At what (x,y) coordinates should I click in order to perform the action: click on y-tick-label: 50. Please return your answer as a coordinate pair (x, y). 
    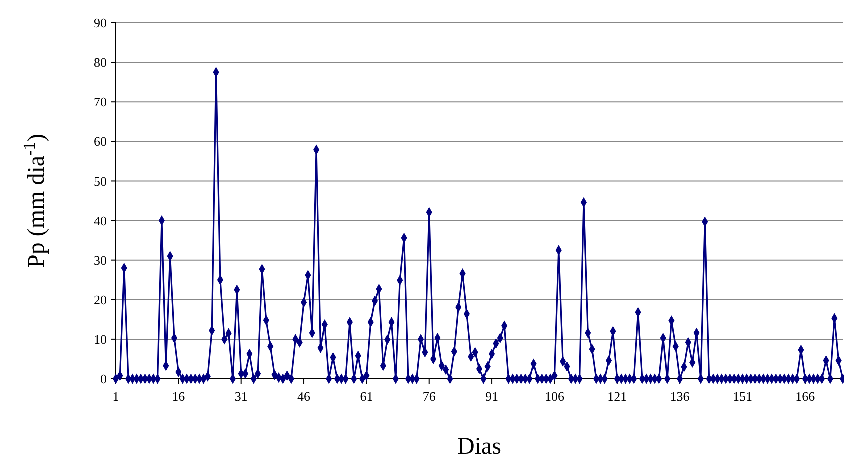
    Looking at the image, I should click on (100, 181).